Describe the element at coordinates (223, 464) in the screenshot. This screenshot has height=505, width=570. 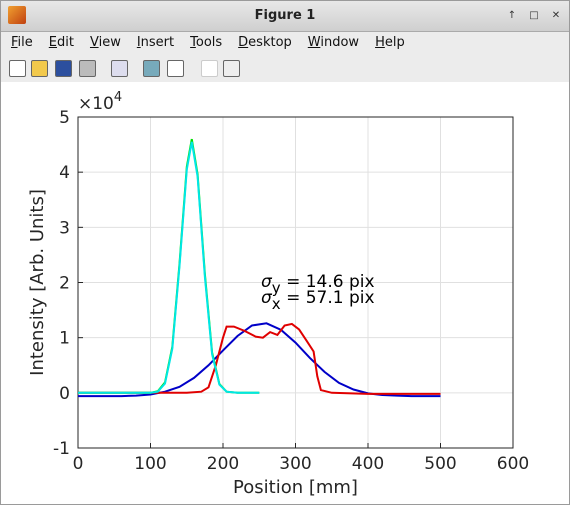
I see `x-tick-label: 200` at that location.